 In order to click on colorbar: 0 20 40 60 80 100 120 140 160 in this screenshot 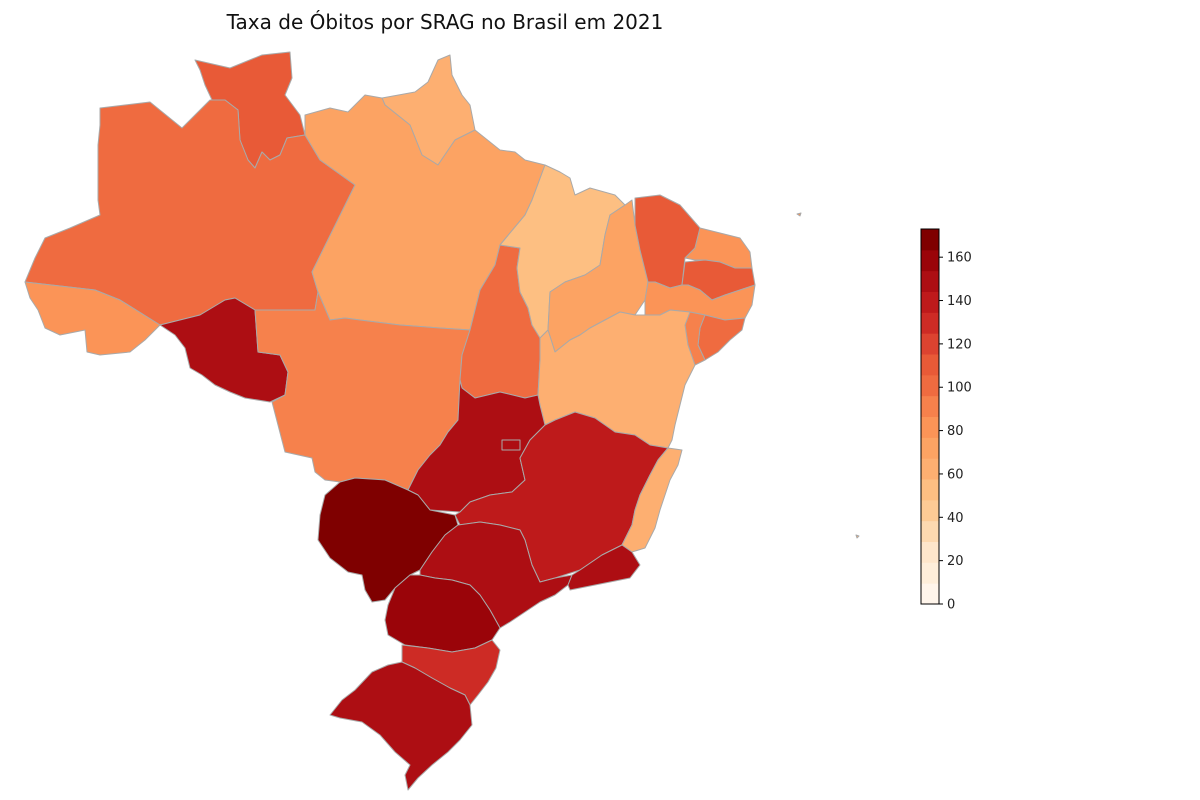, I will do `click(946, 420)`.